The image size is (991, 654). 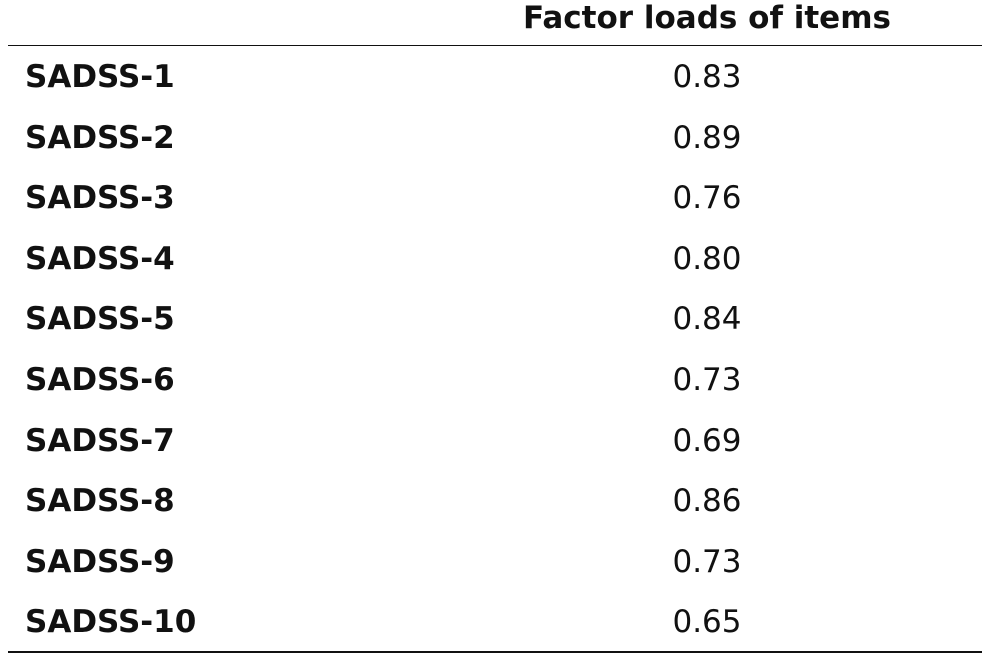 I want to click on row-label: SADSS-5, so click(x=100, y=319).